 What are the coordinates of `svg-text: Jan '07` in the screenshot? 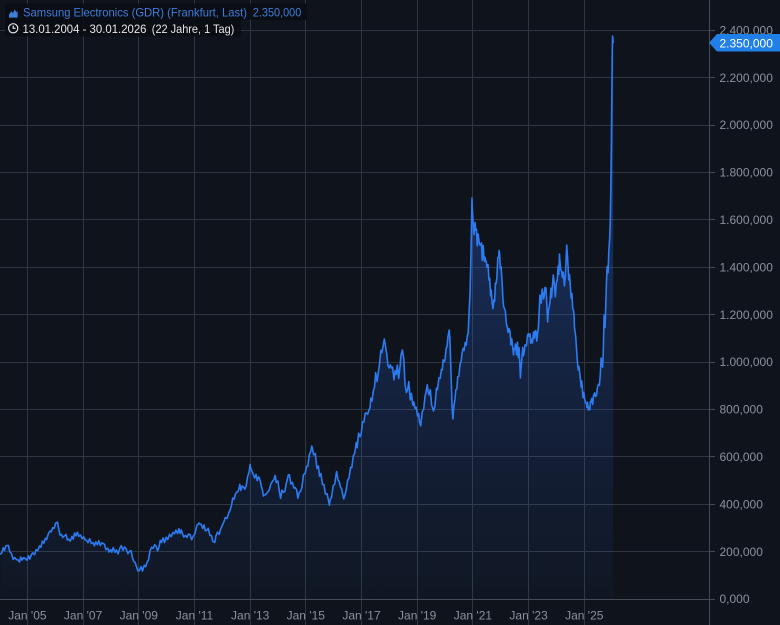 It's located at (83, 616).